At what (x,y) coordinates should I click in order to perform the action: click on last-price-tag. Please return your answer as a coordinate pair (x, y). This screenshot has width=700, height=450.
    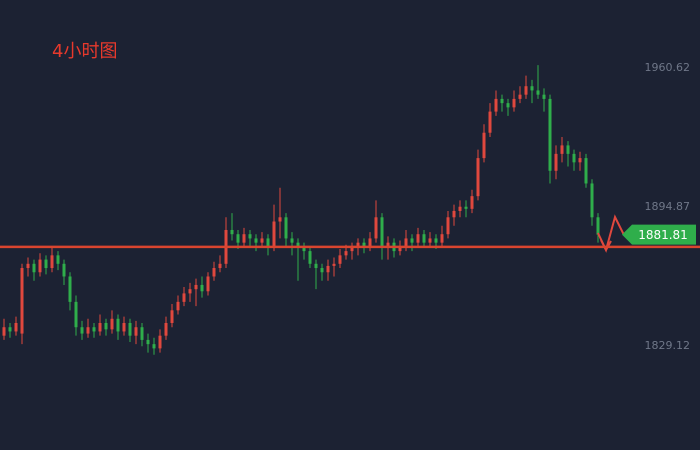
    Looking at the image, I should click on (659, 234).